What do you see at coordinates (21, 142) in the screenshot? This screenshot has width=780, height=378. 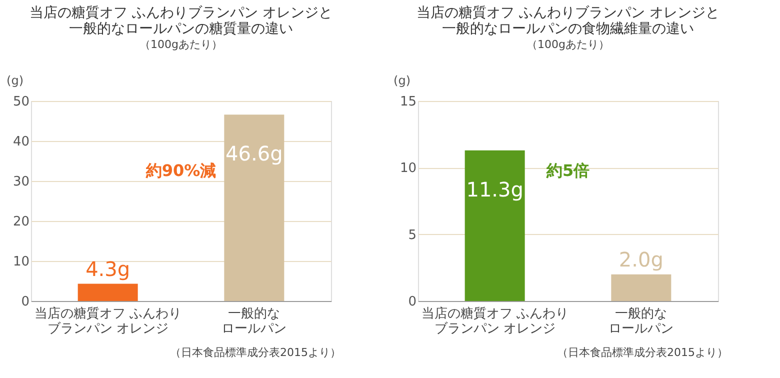 I see `y-tick-label: 40` at bounding box center [21, 142].